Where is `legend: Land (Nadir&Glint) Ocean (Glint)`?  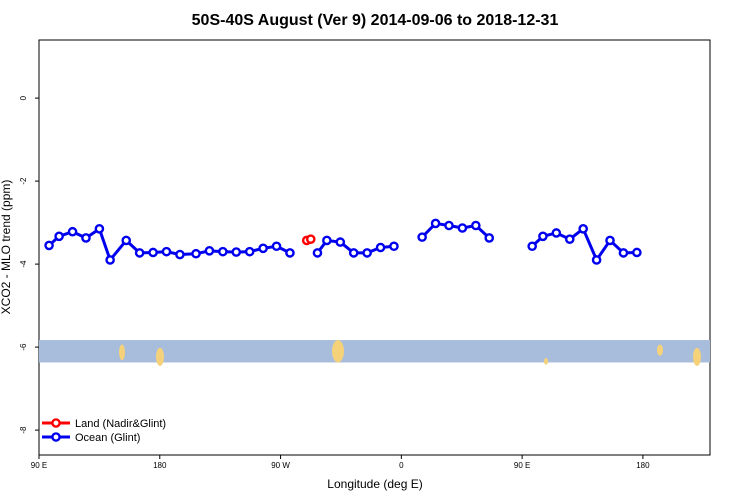
legend: Land (Nadir&Glint) Ocean (Glint) is located at coordinates (104, 431).